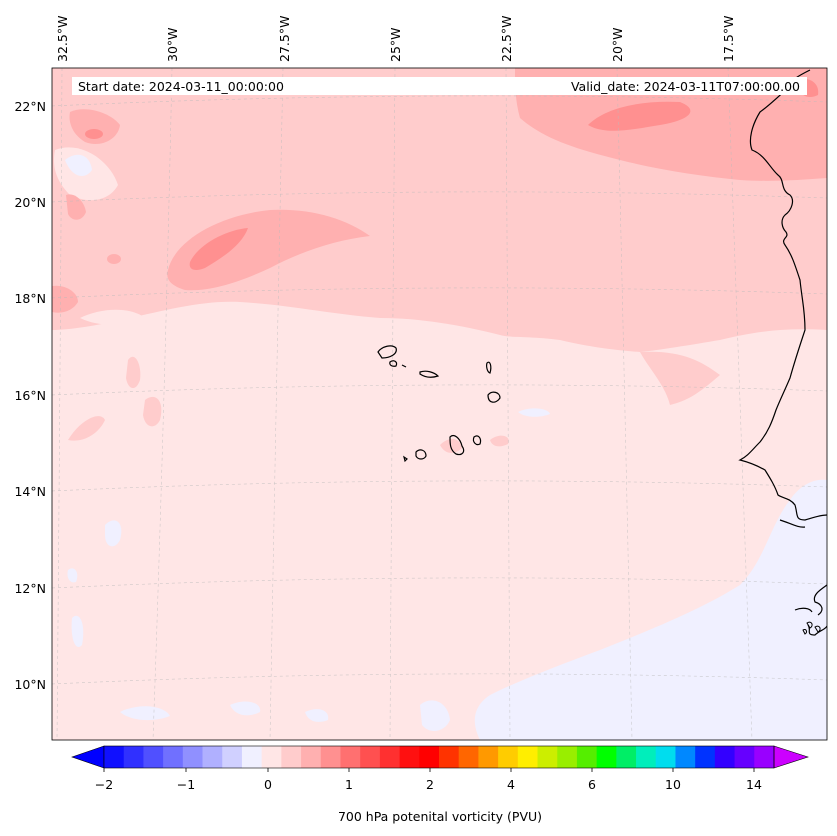 The height and width of the screenshot is (836, 837). Describe the element at coordinates (395, 44) in the screenshot. I see `lon-label: 25°W` at that location.